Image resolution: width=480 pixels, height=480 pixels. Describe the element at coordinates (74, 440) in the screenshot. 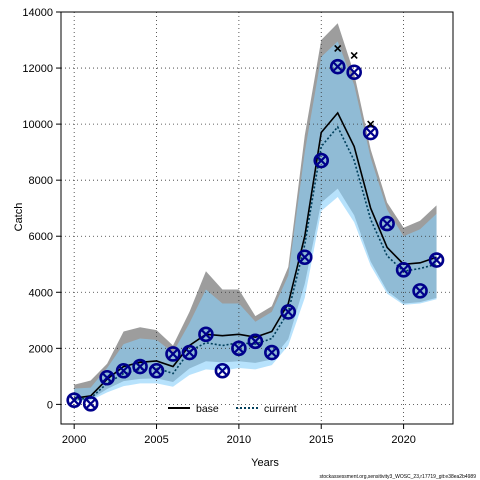

I see `x-tick-label: 2000` at that location.